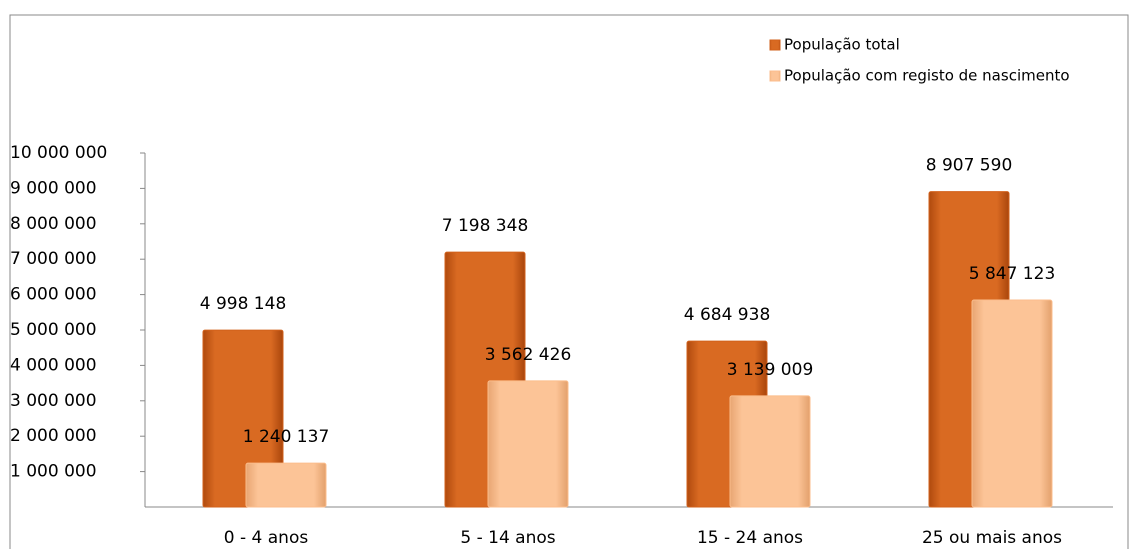  I want to click on value-label: 1 240 137, so click(286, 437).